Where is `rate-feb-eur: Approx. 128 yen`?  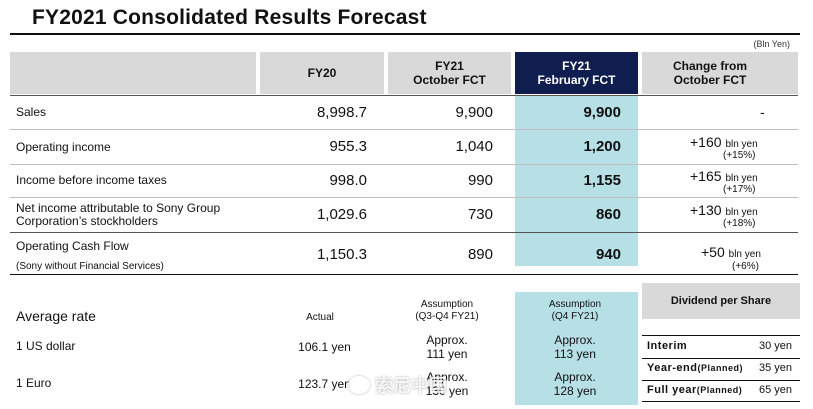
rate-feb-eur: Approx. 128 yen is located at coordinates (575, 384).